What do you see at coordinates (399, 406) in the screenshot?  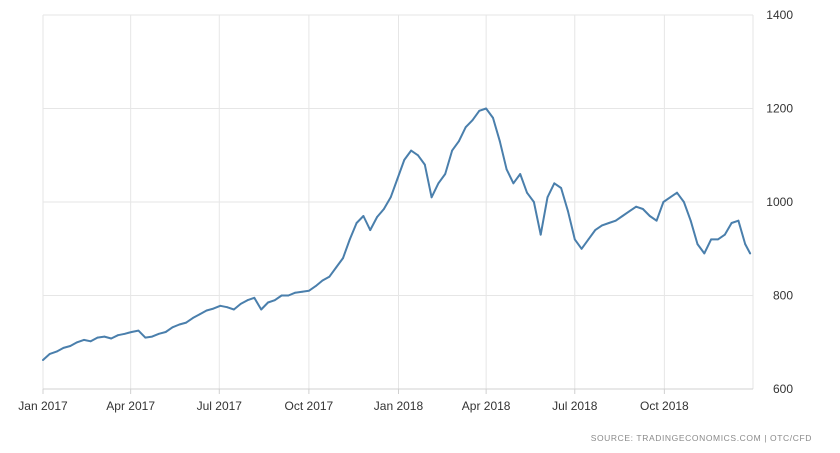 I see `x-tick-label: Jan 2018` at bounding box center [399, 406].